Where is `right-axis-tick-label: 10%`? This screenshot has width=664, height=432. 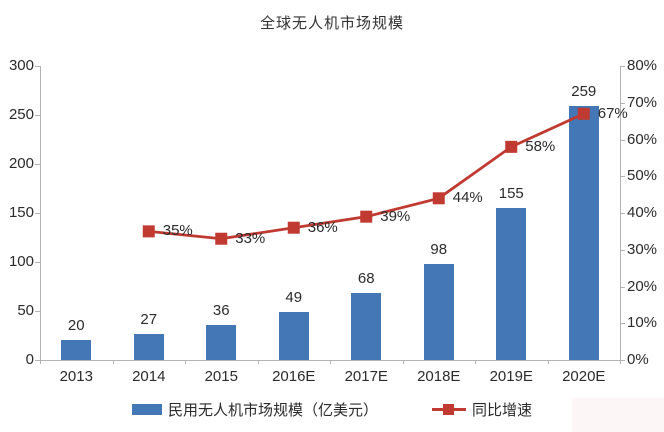
right-axis-tick-label: 10% is located at coordinates (642, 323).